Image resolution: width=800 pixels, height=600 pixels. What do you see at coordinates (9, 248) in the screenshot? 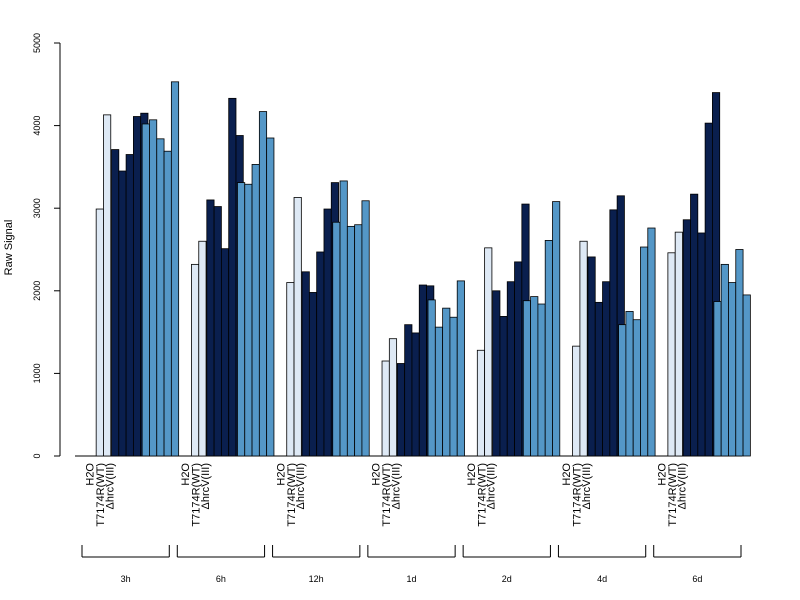
I see `y-axis-label: Raw Signal` at bounding box center [9, 248].